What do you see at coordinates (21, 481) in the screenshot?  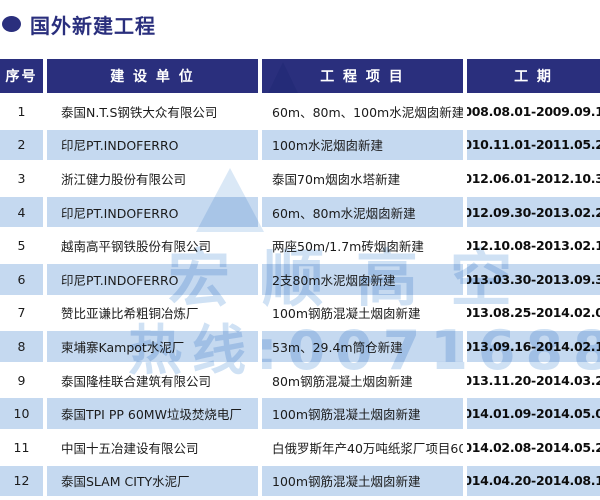 I see `cell-no: 12` at bounding box center [21, 481].